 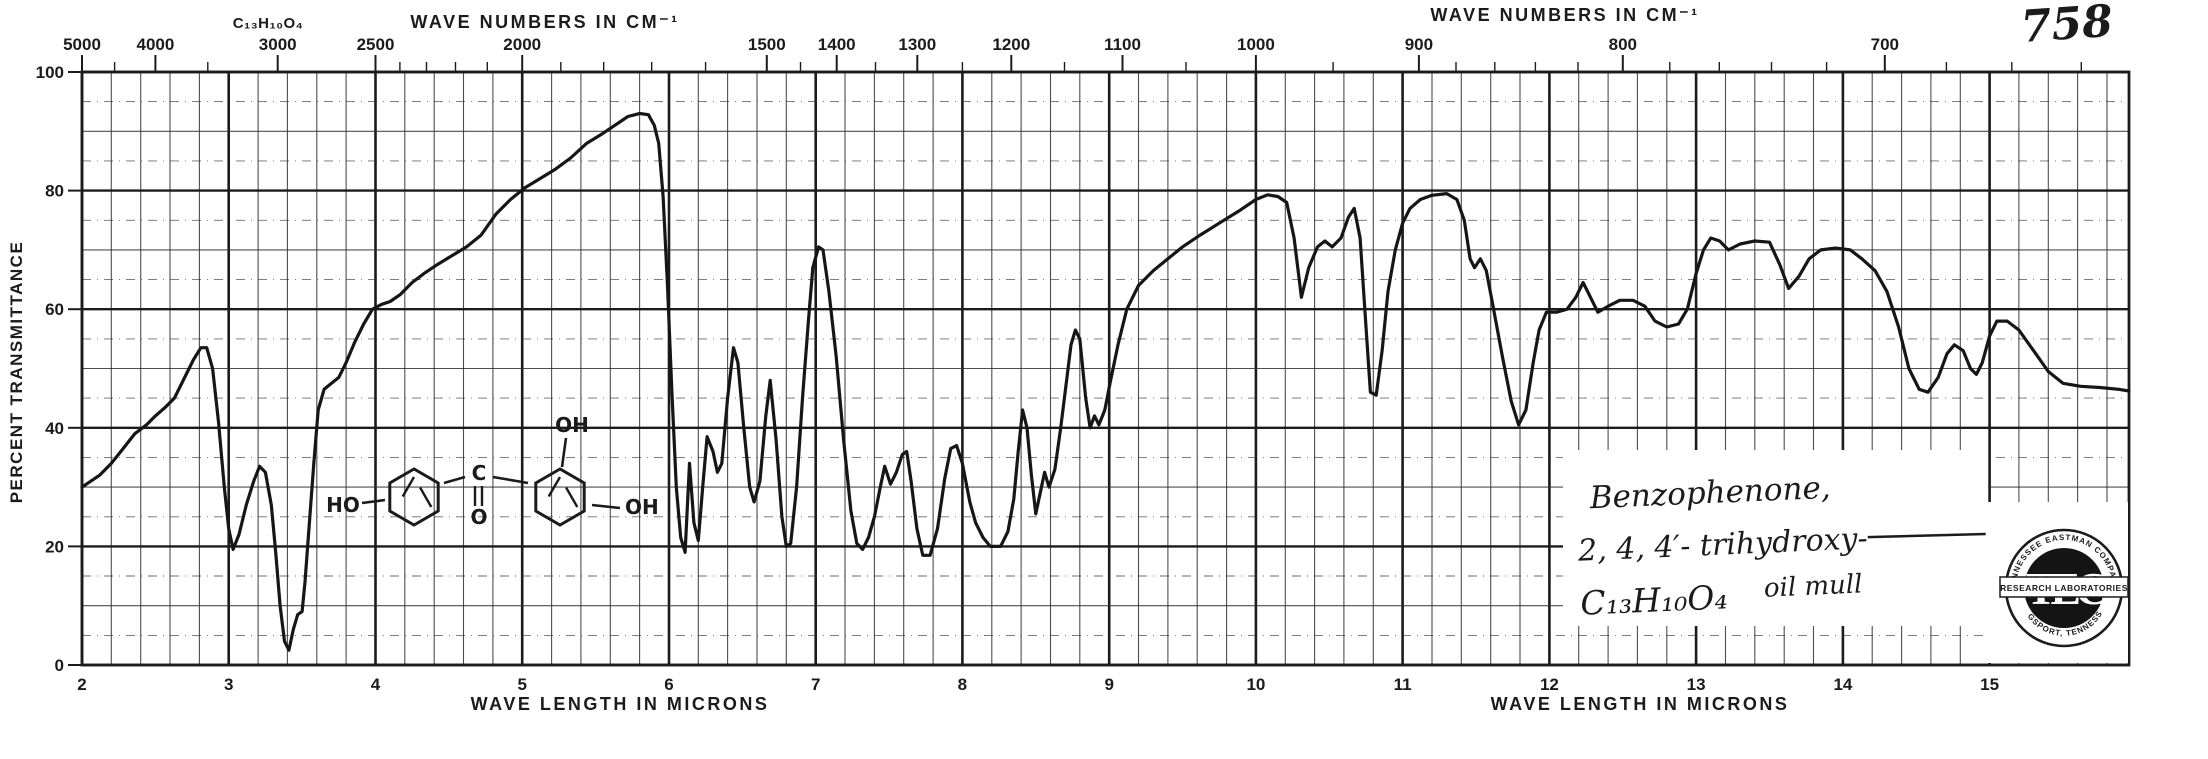 I want to click on wavenumber-tick-label: 4000, so click(x=155, y=44).